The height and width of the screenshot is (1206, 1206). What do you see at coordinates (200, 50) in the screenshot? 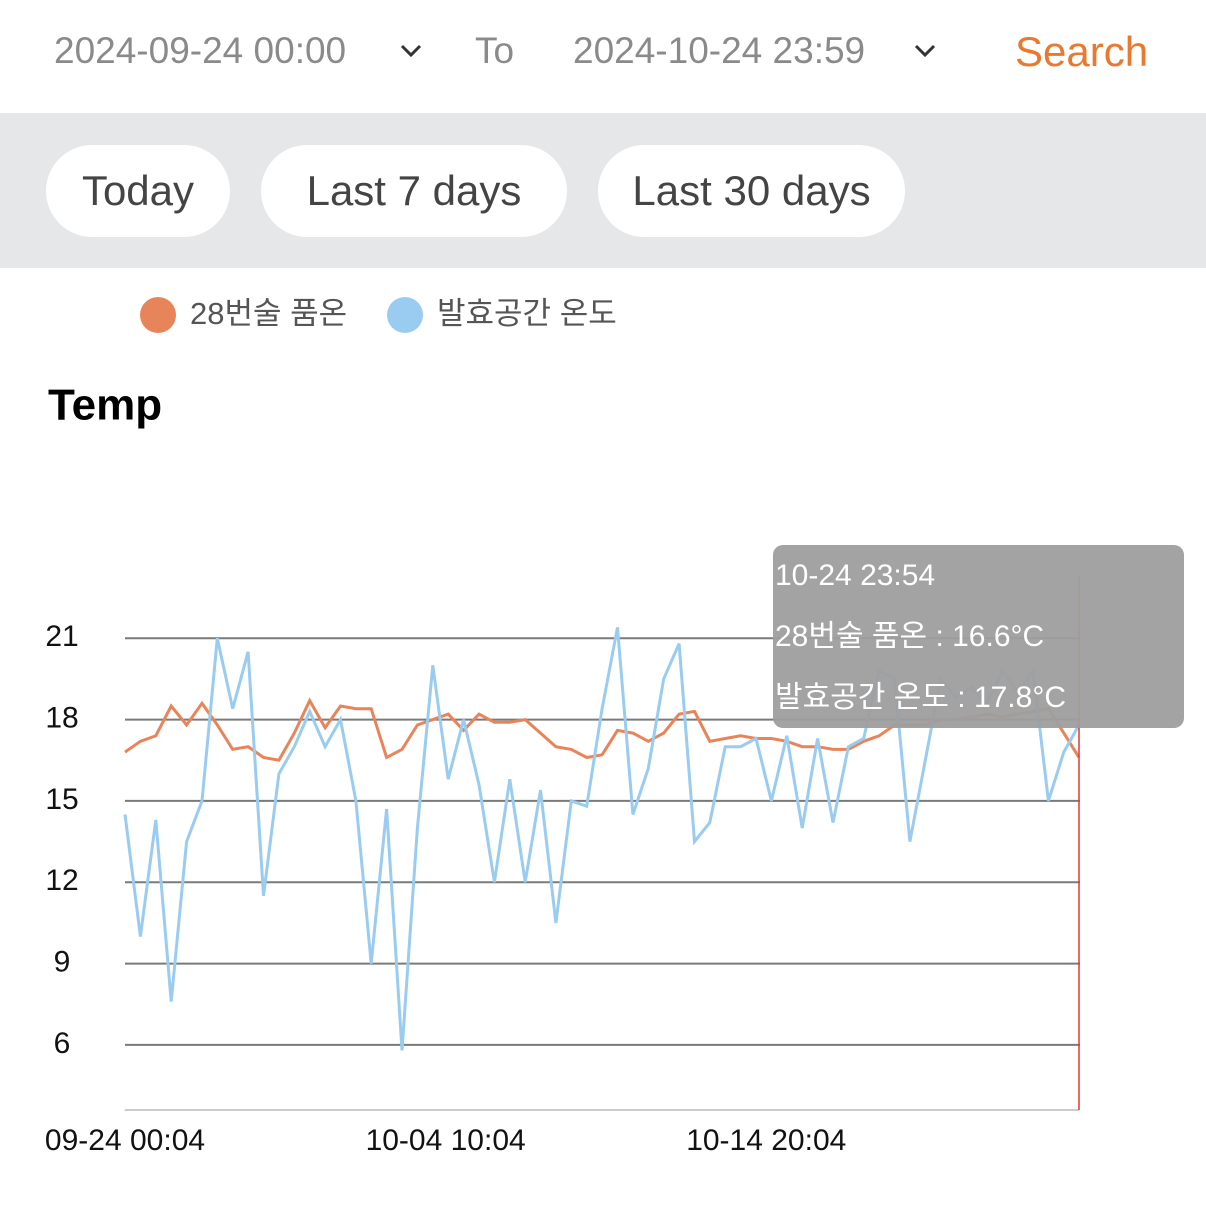
I see `start-date: 2024-09-24 00:00` at bounding box center [200, 50].